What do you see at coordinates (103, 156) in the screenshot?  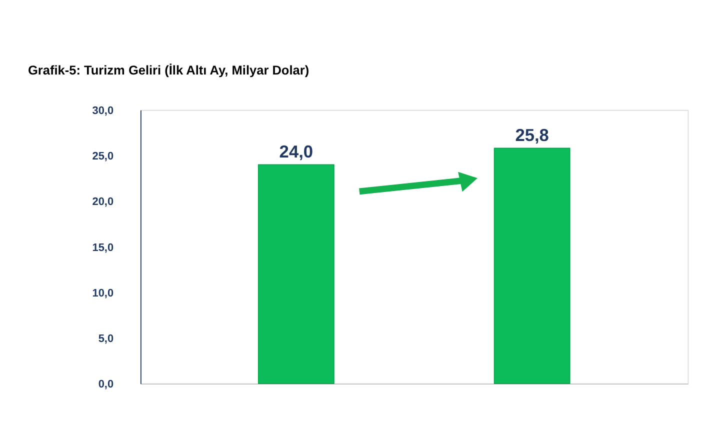 I see `y-tick-label: 25,0` at bounding box center [103, 156].